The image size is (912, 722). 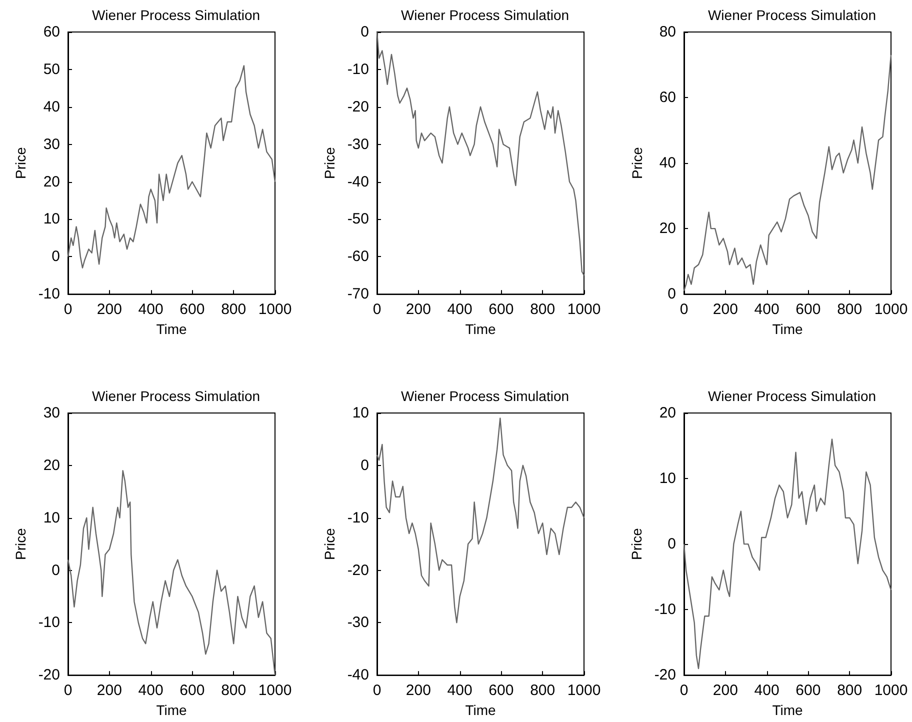 I want to click on y-tick-label: 80, so click(x=667, y=32).